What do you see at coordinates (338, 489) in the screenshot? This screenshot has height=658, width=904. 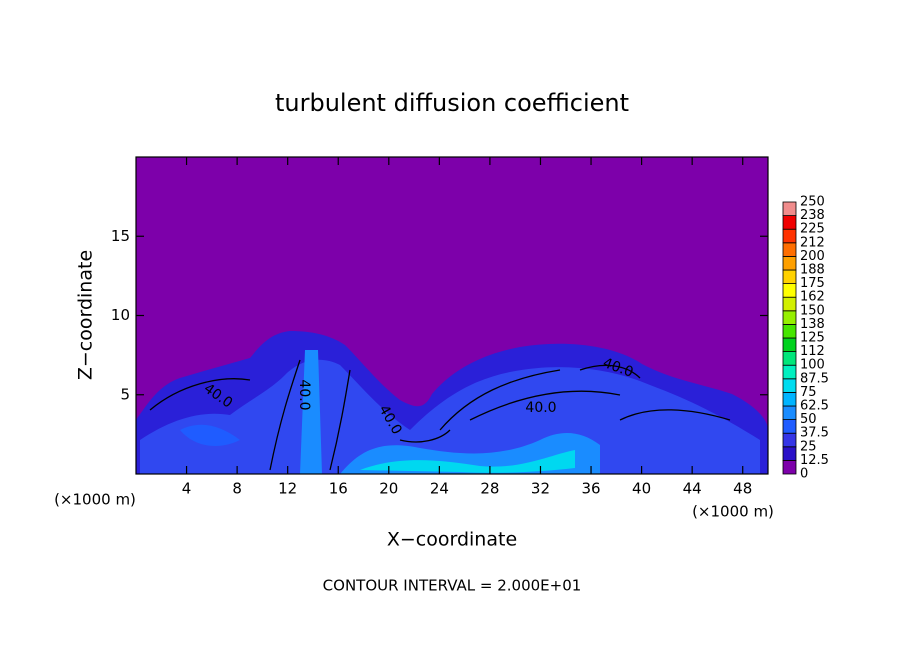 I see `x-tick-label: 16` at bounding box center [338, 489].